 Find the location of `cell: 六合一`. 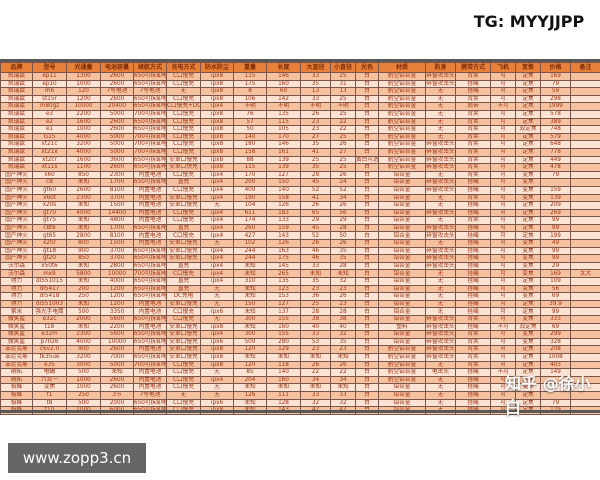

cell: 六合一 is located at coordinates (49, 380).